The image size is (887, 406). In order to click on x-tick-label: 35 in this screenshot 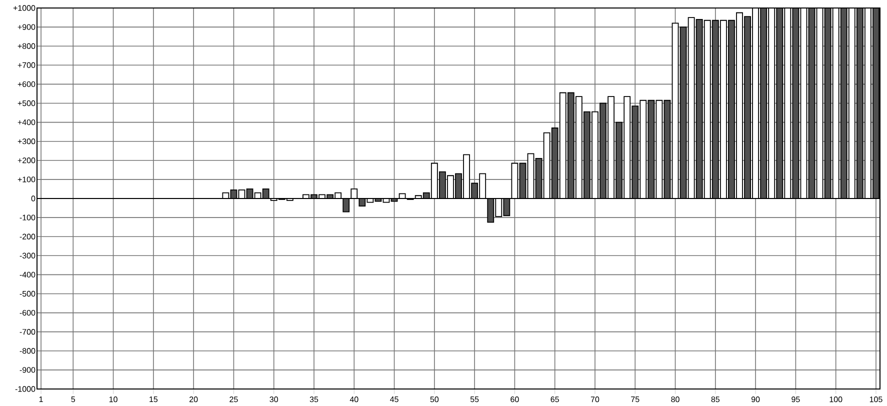, I will do `click(314, 399)`.